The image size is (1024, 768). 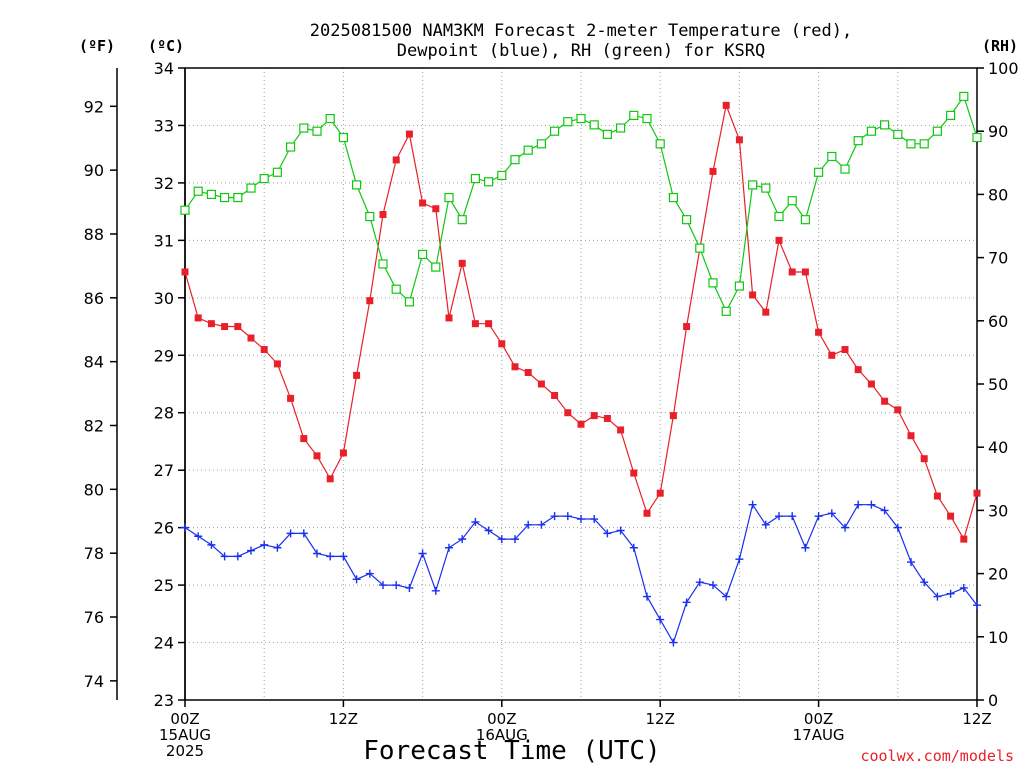 I want to click on celsius-tick-label: 34, so click(x=164, y=68).